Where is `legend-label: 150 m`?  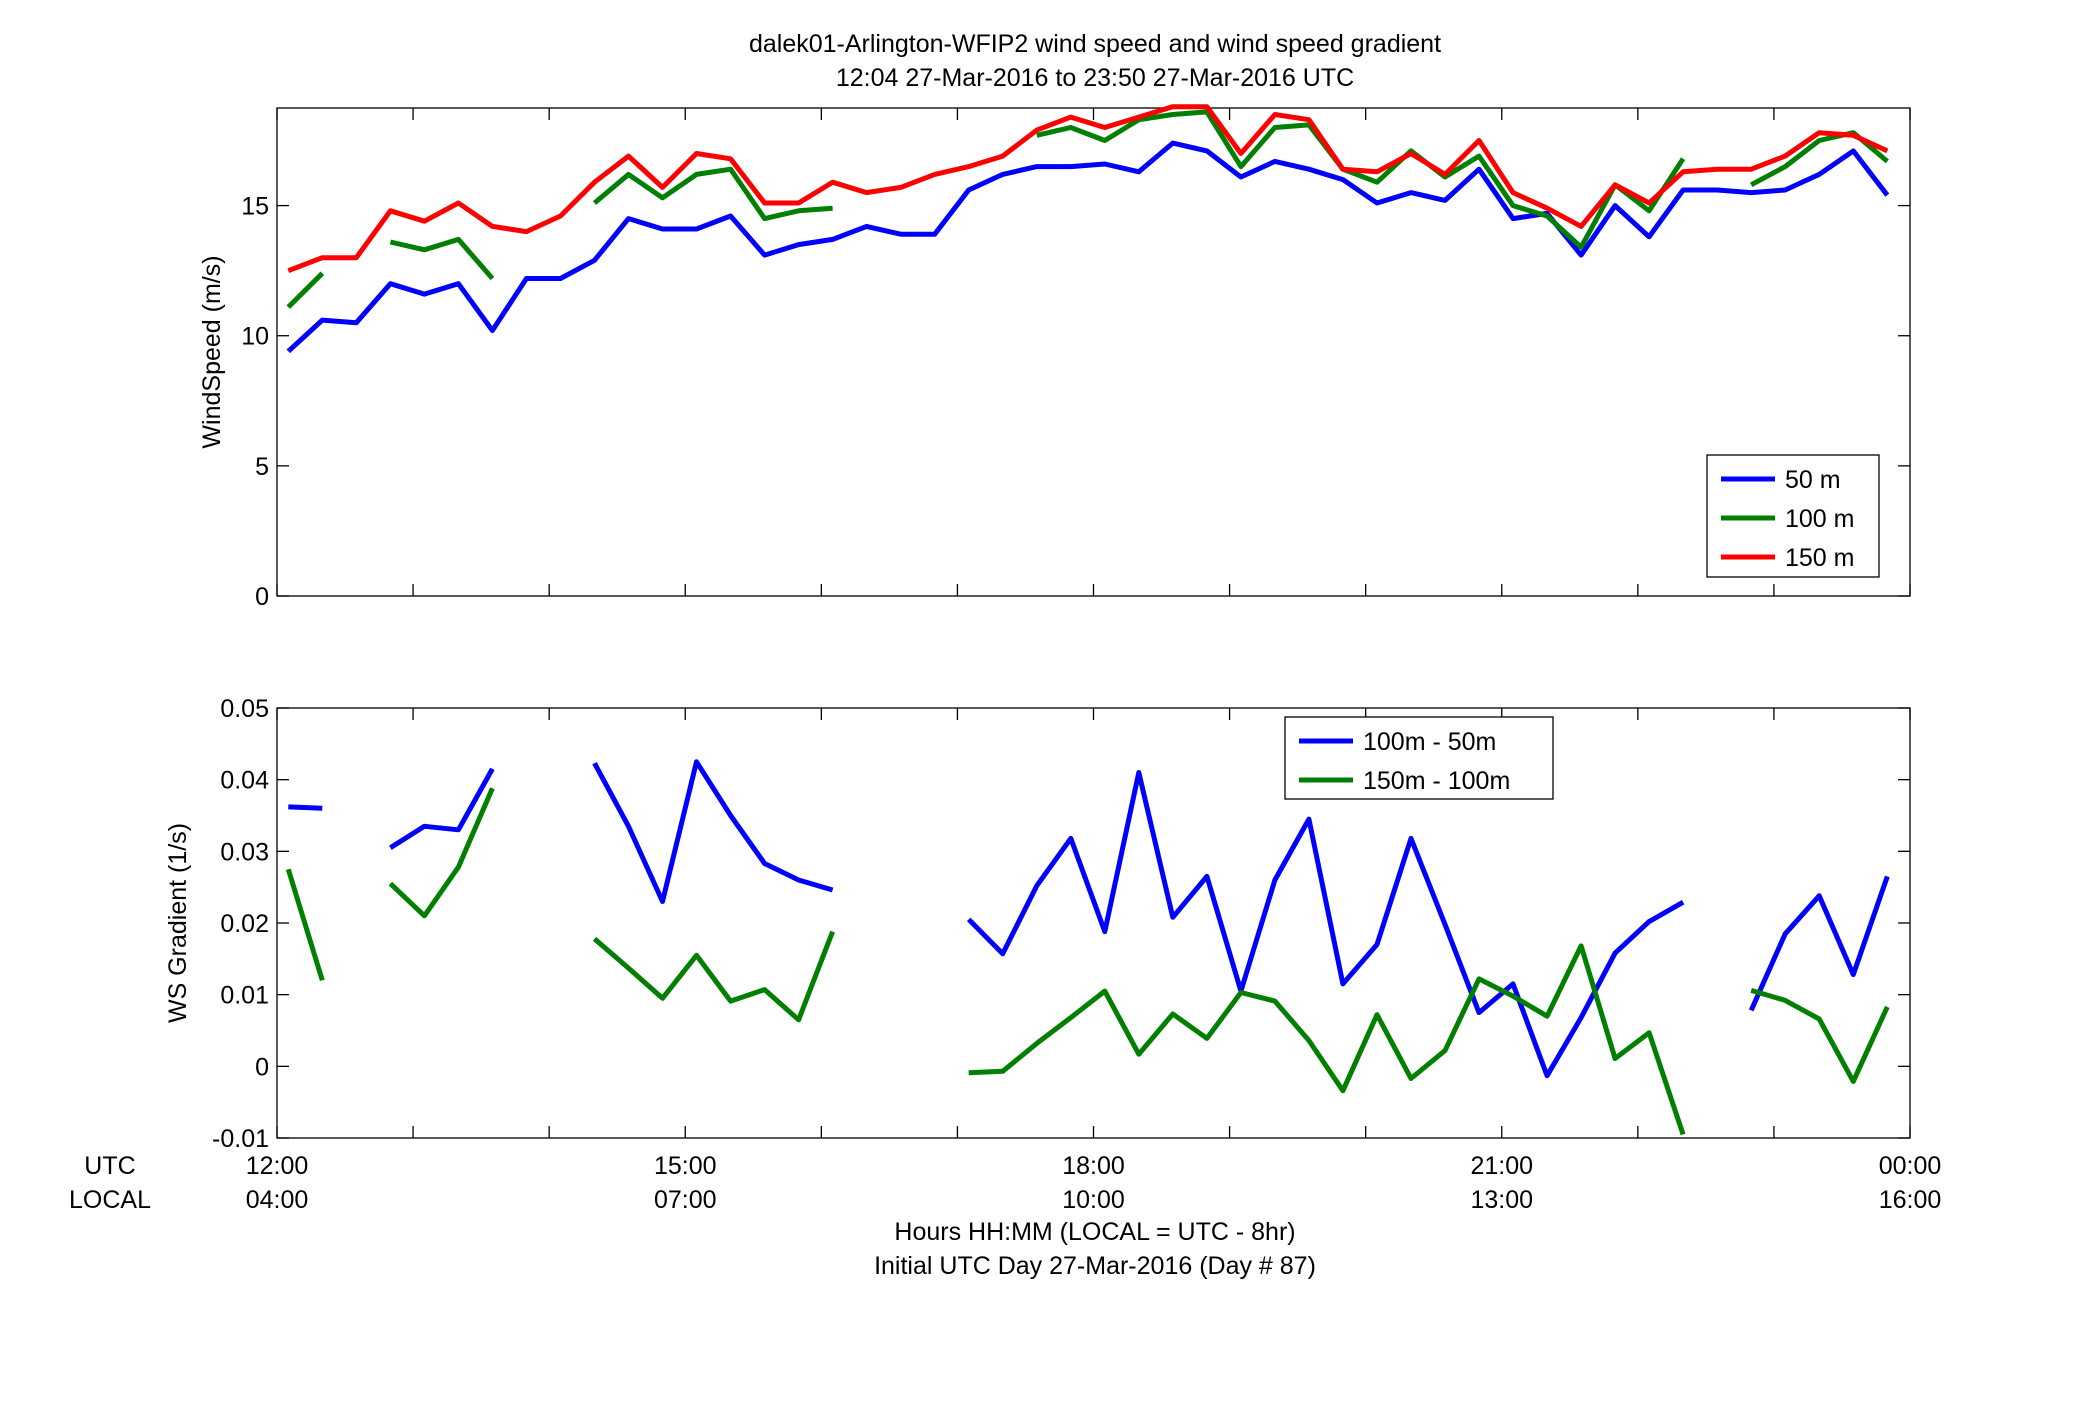
legend-label: 150 m is located at coordinates (1819, 558).